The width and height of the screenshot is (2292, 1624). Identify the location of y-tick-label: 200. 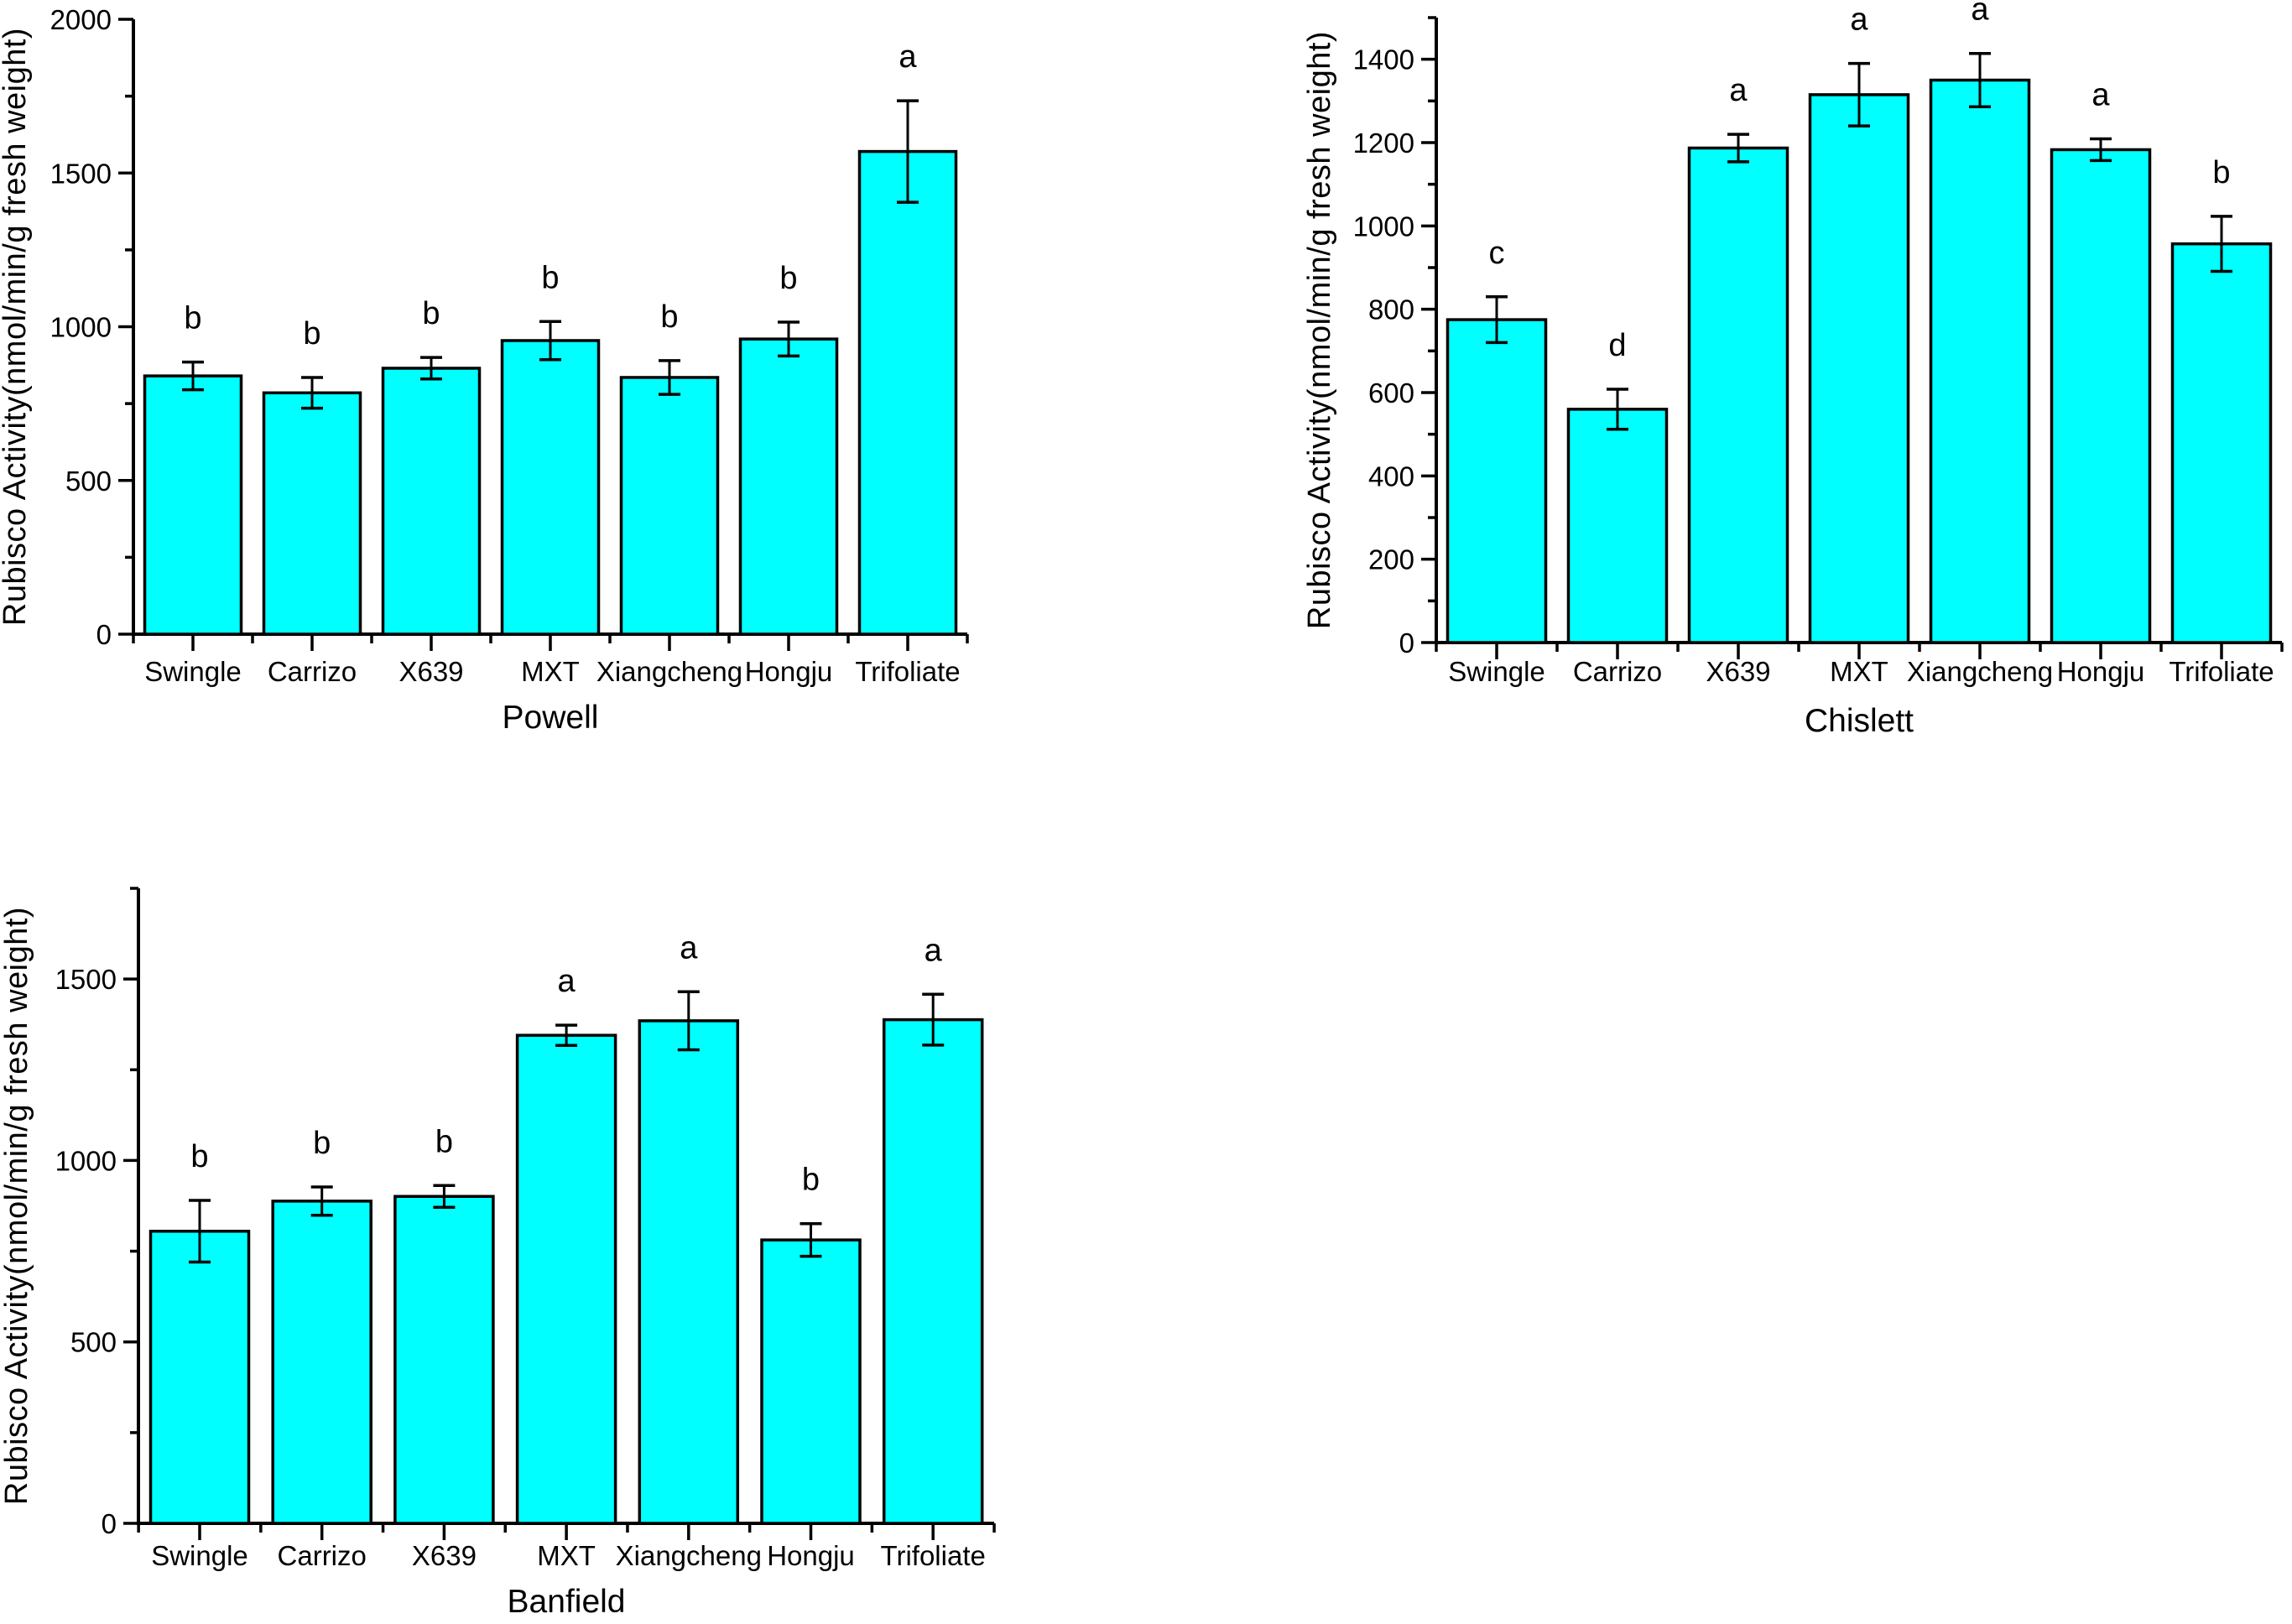
(1391, 559).